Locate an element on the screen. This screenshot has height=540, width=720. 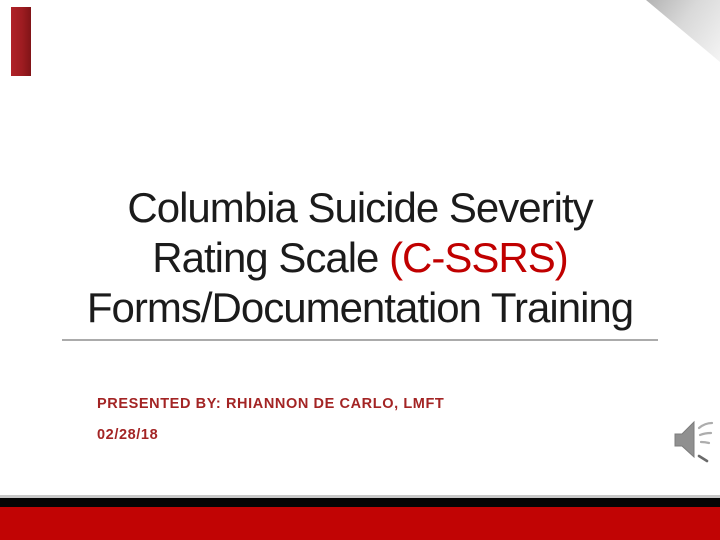
title-divider-rule is located at coordinates (360, 340).